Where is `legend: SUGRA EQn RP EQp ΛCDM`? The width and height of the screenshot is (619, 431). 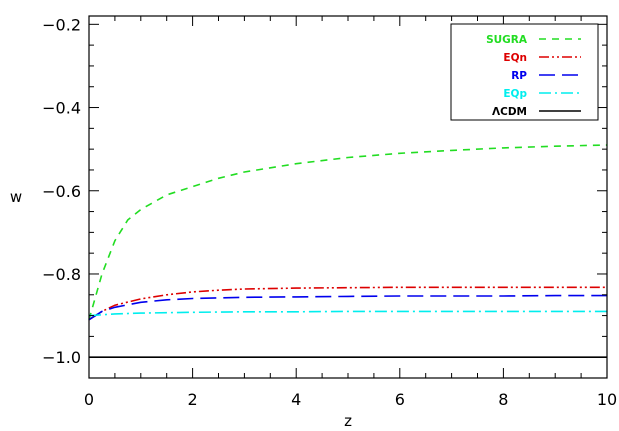 legend: SUGRA EQn RP EQp ΛCDM is located at coordinates (524, 72).